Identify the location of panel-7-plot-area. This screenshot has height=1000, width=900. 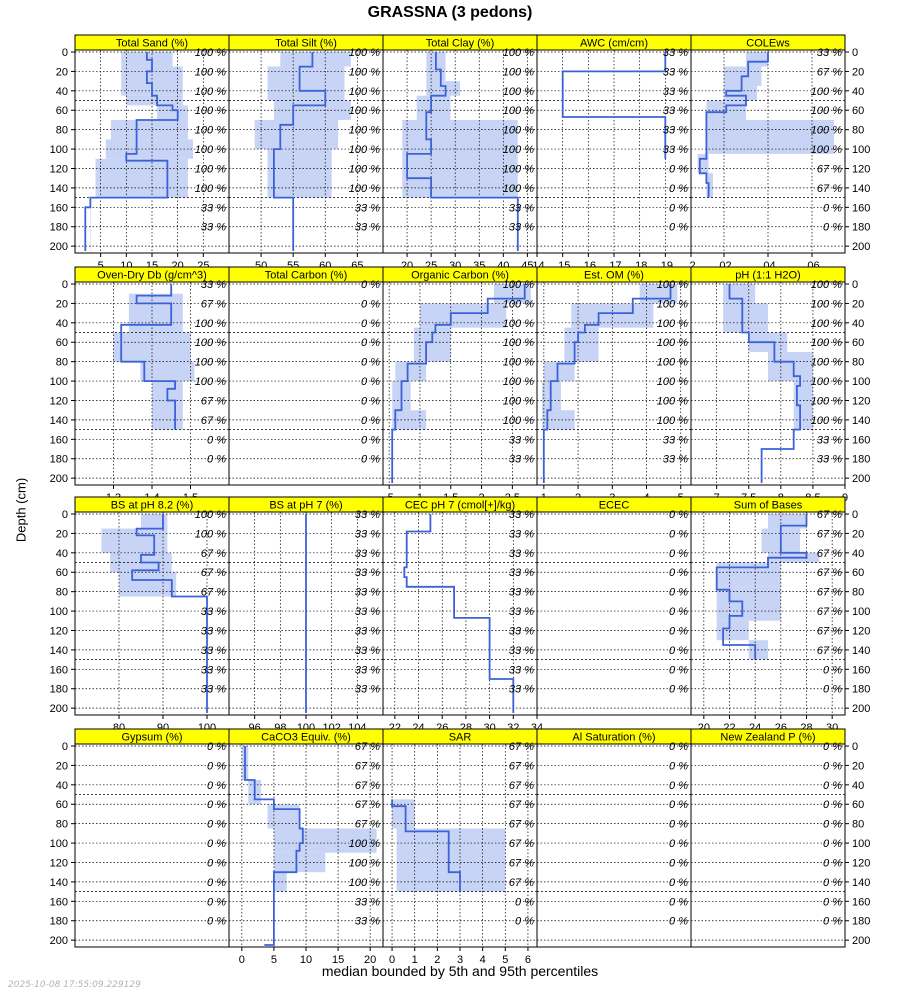
(306, 381).